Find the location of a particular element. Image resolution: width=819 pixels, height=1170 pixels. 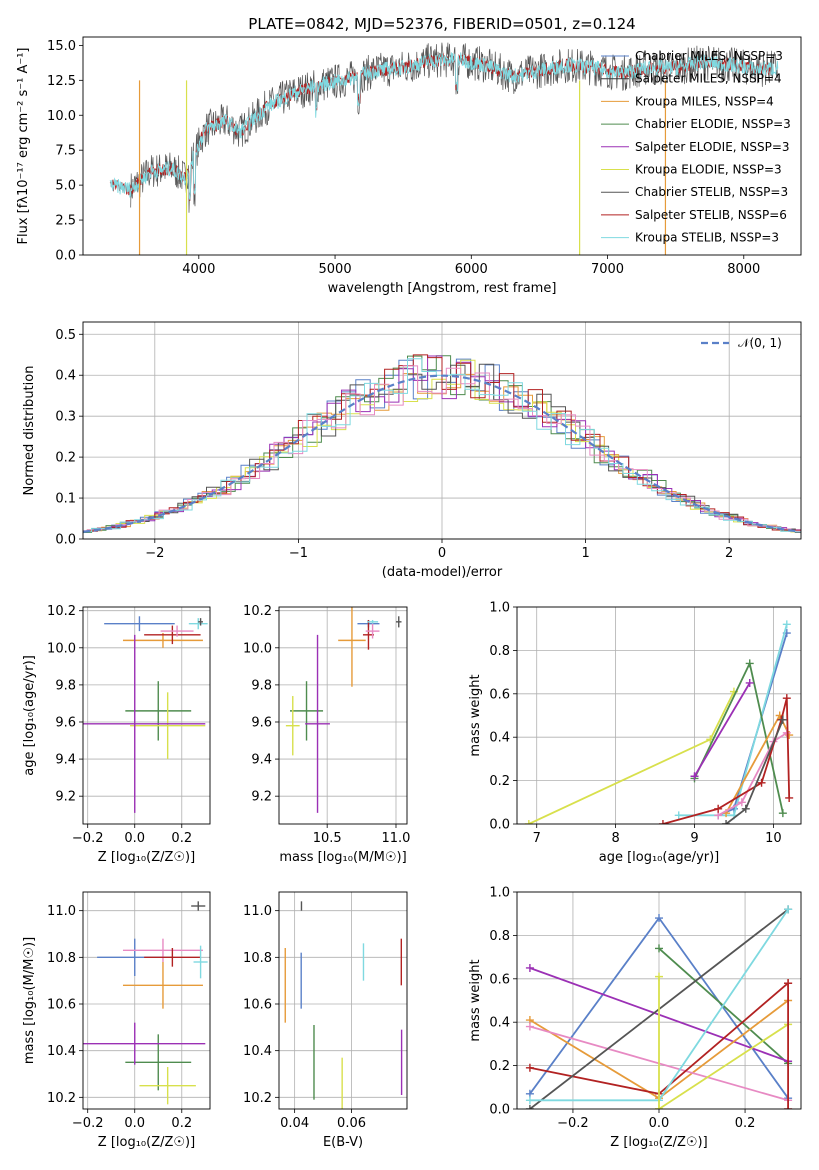

mass-vs-z-ytick-label-4: 11.0 is located at coordinates (61, 911).